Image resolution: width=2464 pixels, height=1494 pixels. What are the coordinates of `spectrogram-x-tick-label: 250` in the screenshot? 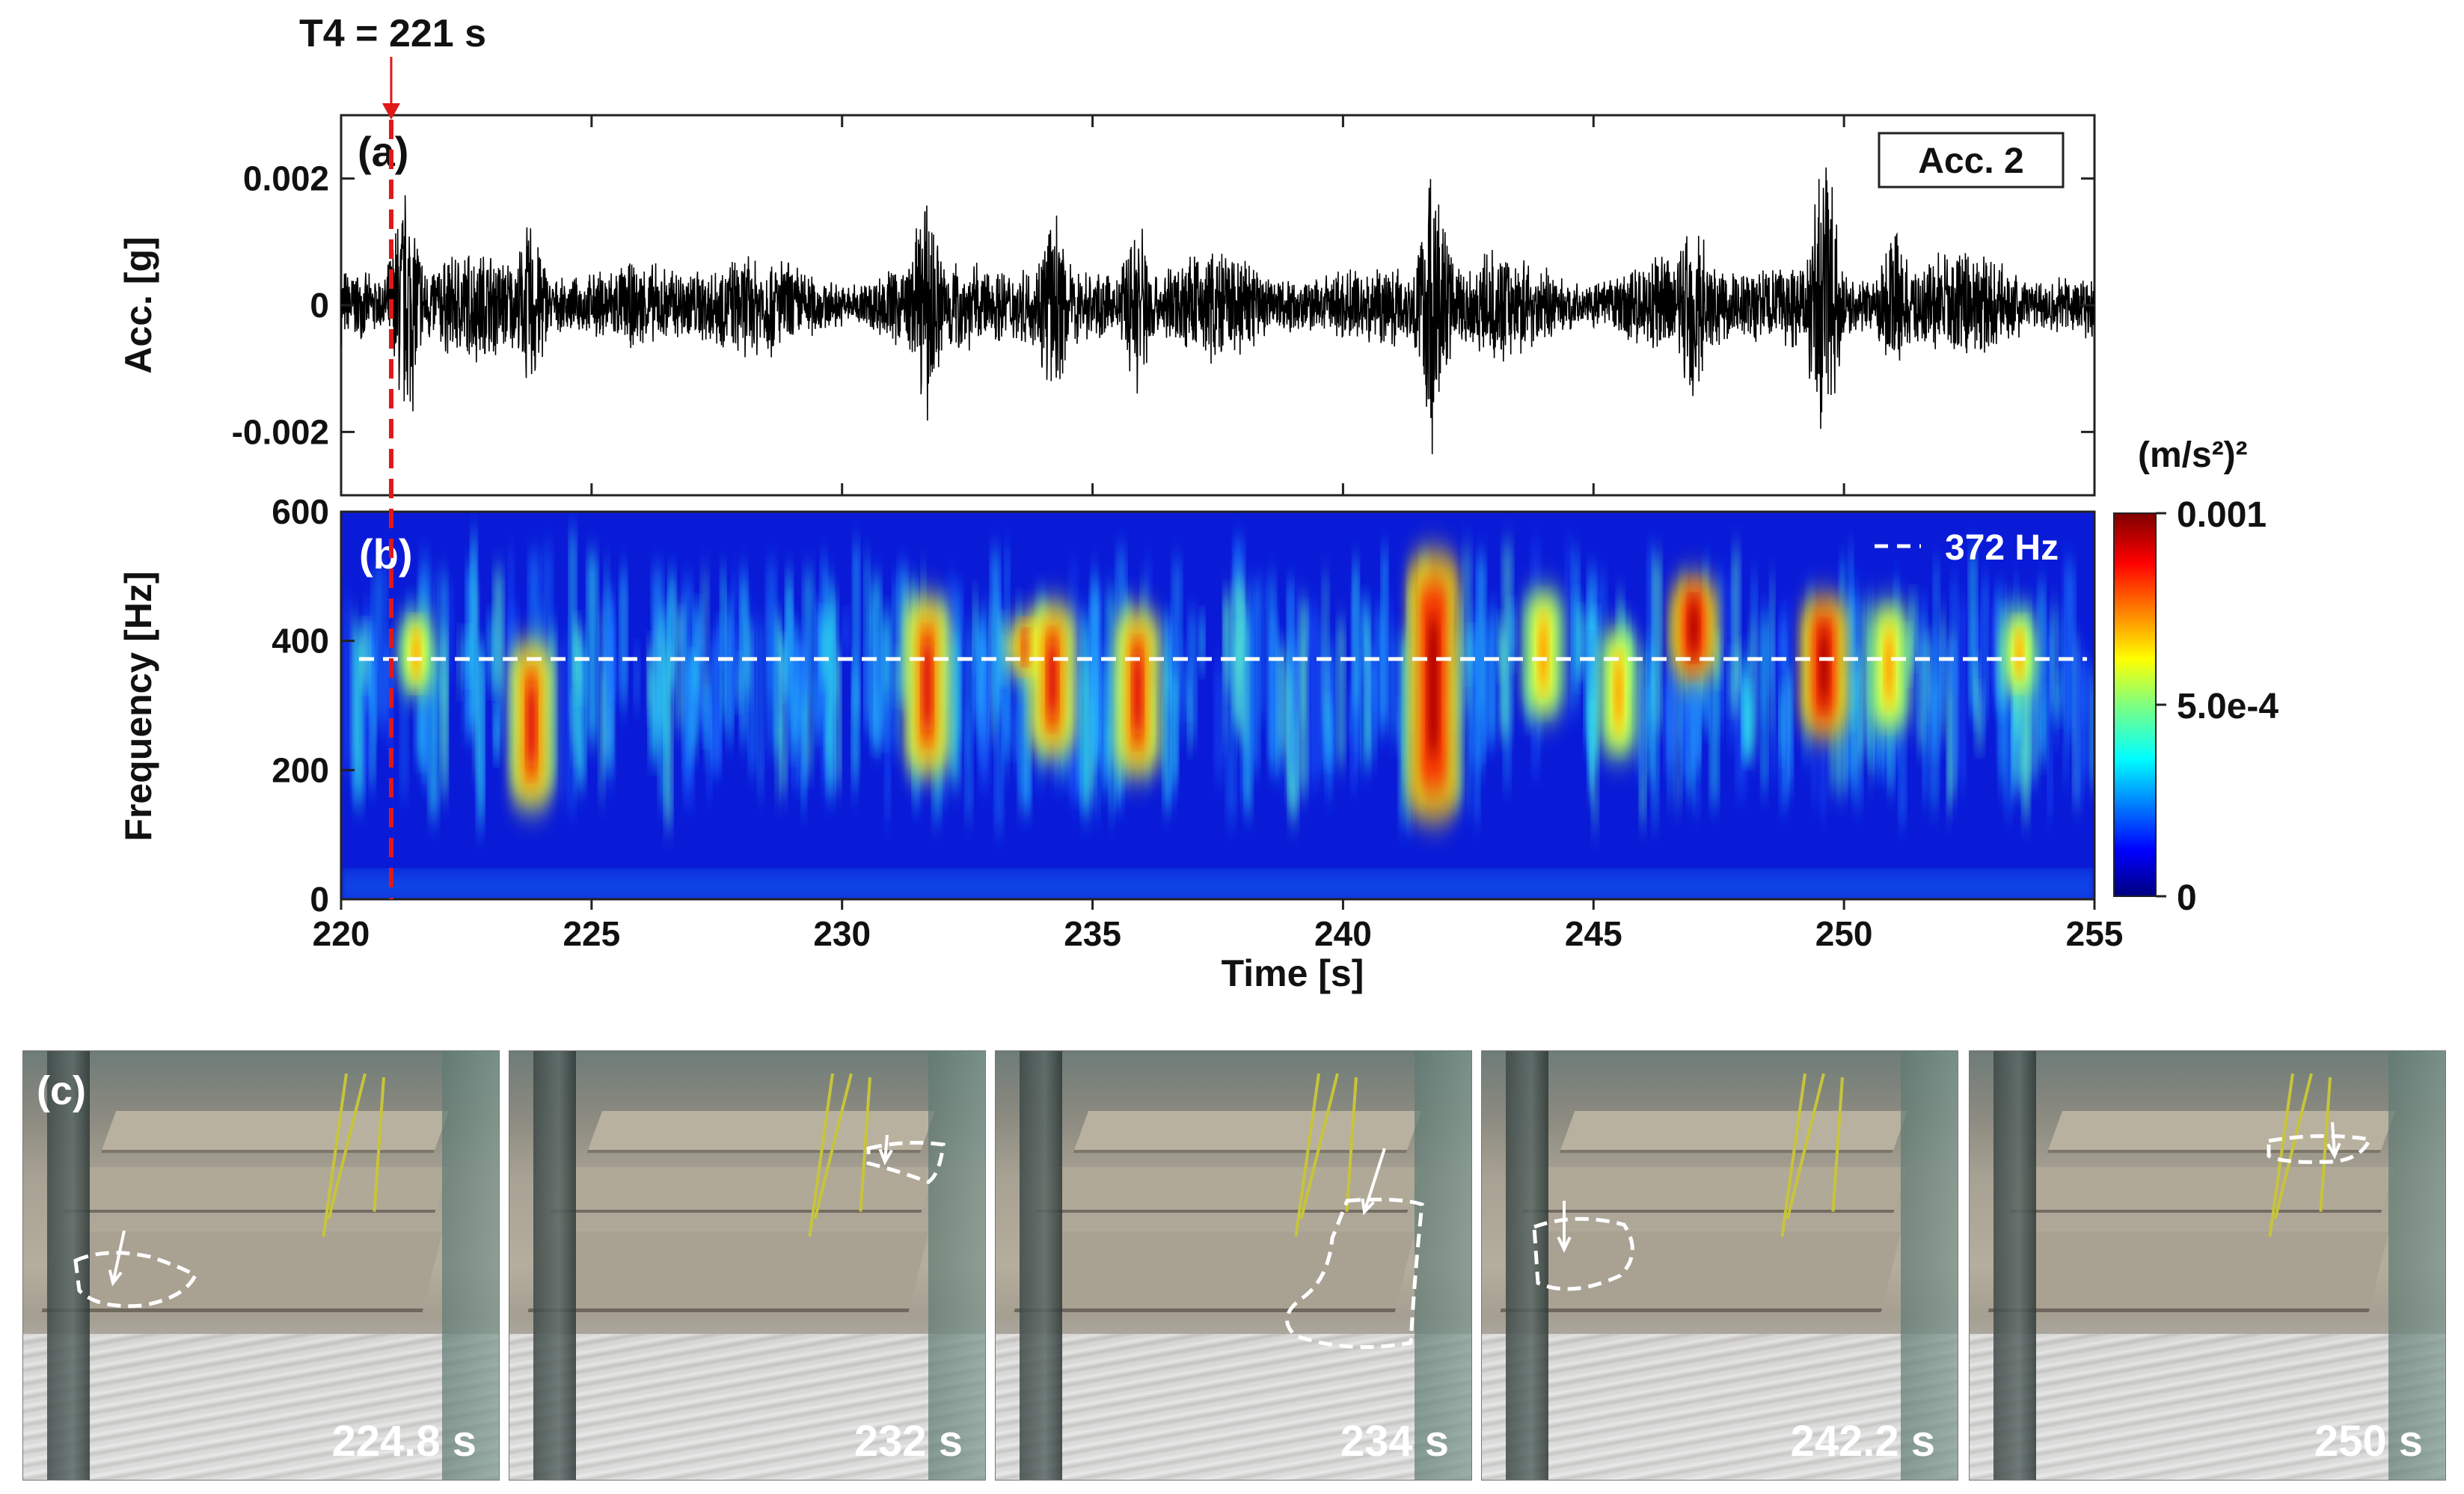 It's located at (1844, 933).